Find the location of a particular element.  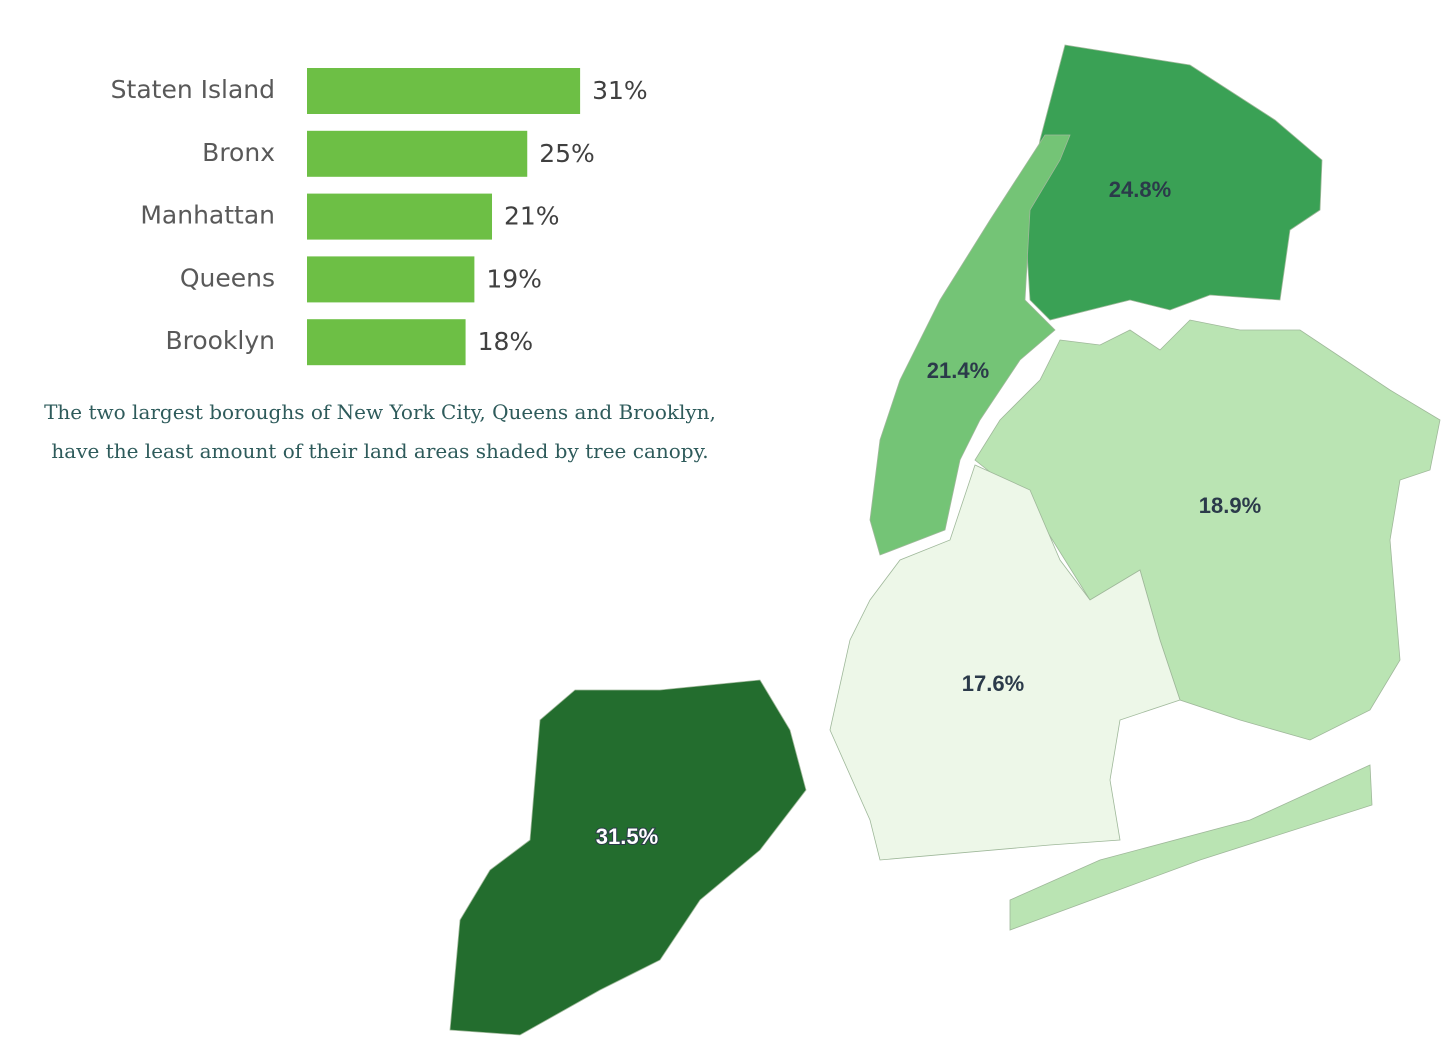

category-label: Staten Island is located at coordinates (193, 89).